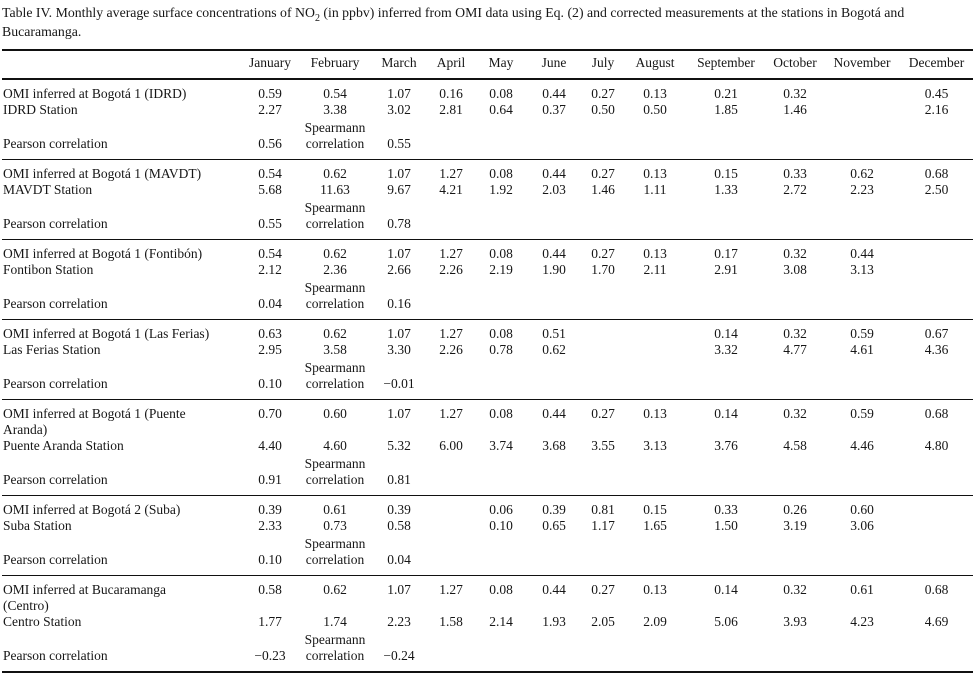 The image size is (973, 679). I want to click on month-header: December, so click(936, 62).